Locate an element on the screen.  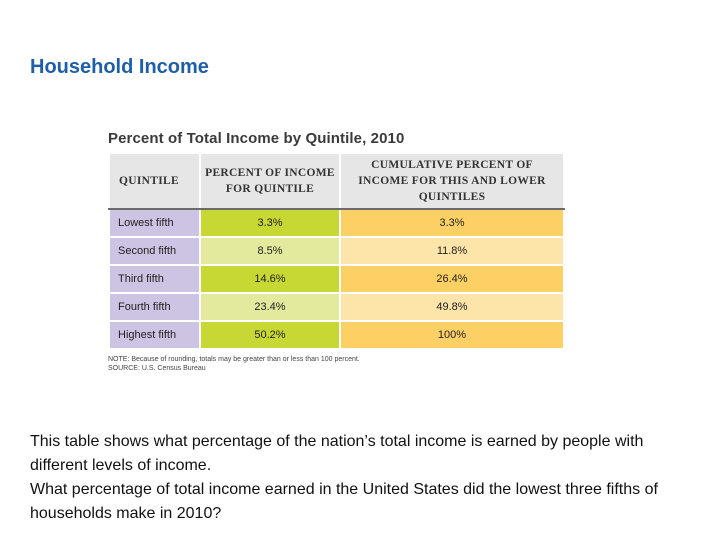
percent-value: 8.5% is located at coordinates (270, 251).